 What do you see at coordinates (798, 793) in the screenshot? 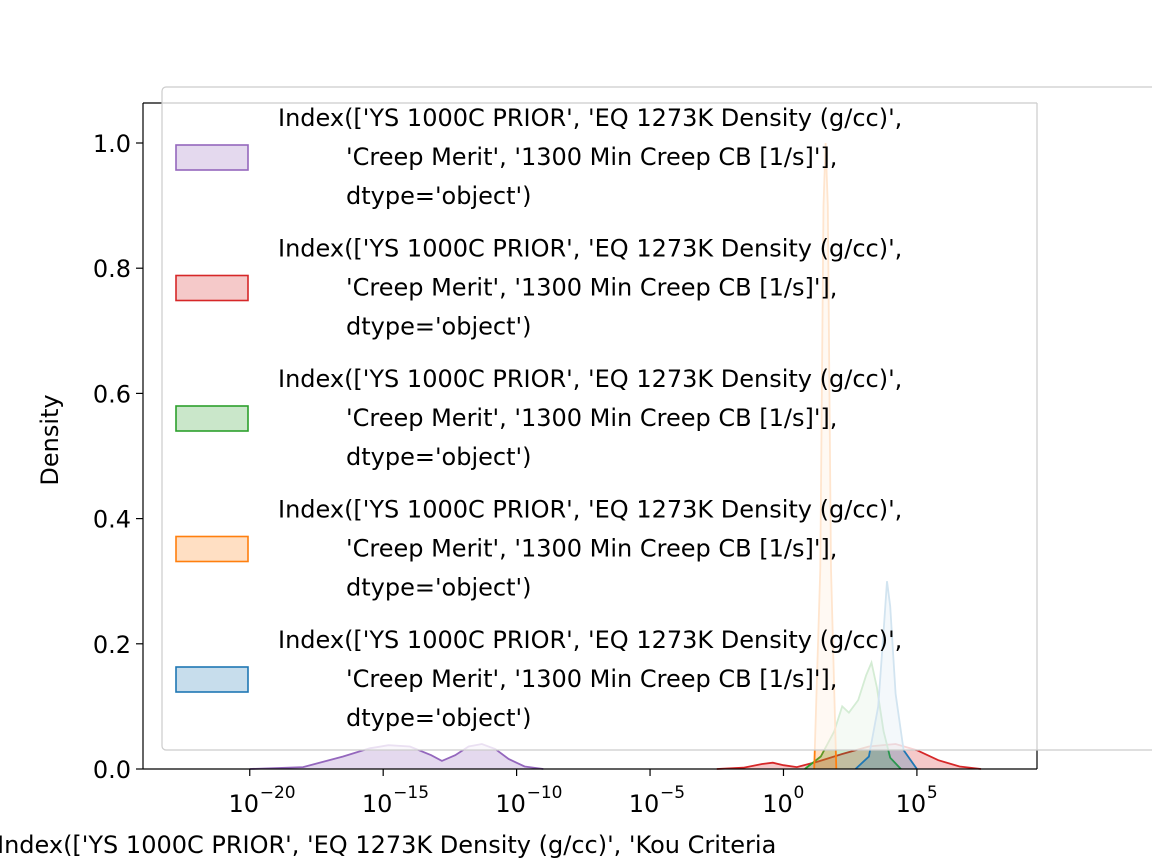
I see `x-tick-exponent: 0` at bounding box center [798, 793].